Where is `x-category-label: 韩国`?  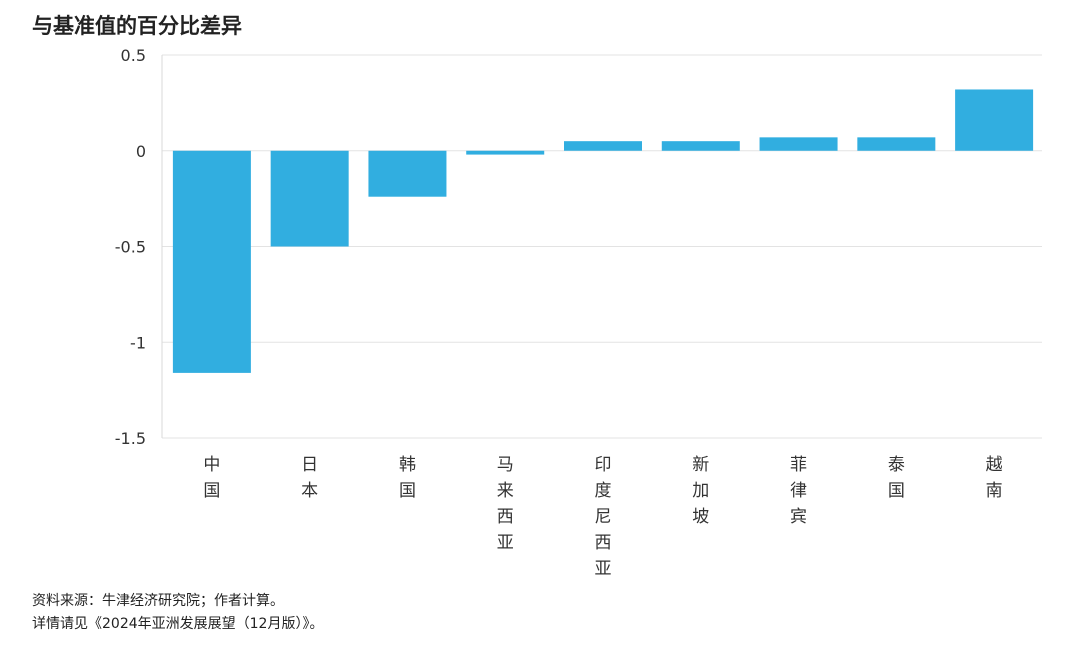 x-category-label: 韩国 is located at coordinates (407, 478).